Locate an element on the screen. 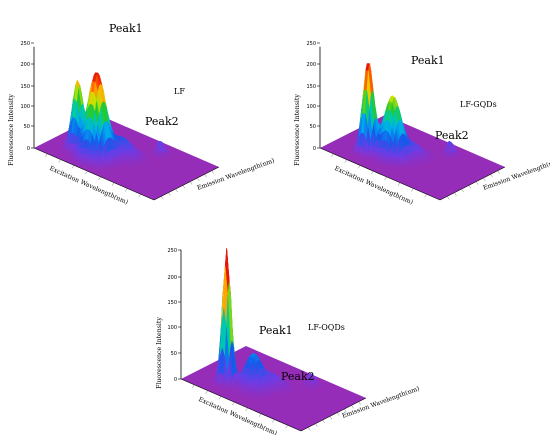 The height and width of the screenshot is (435, 550). panel-title: LF-GQDs is located at coordinates (478, 104).